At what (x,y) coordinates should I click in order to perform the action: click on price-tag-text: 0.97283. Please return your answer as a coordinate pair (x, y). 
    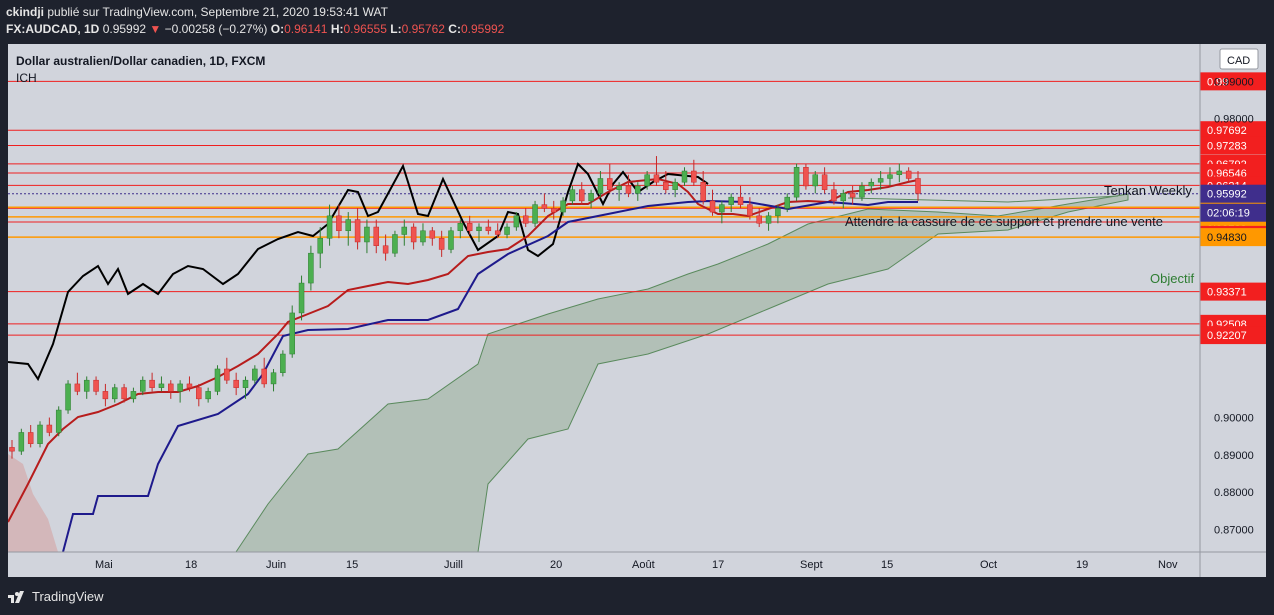
    Looking at the image, I should click on (1227, 146).